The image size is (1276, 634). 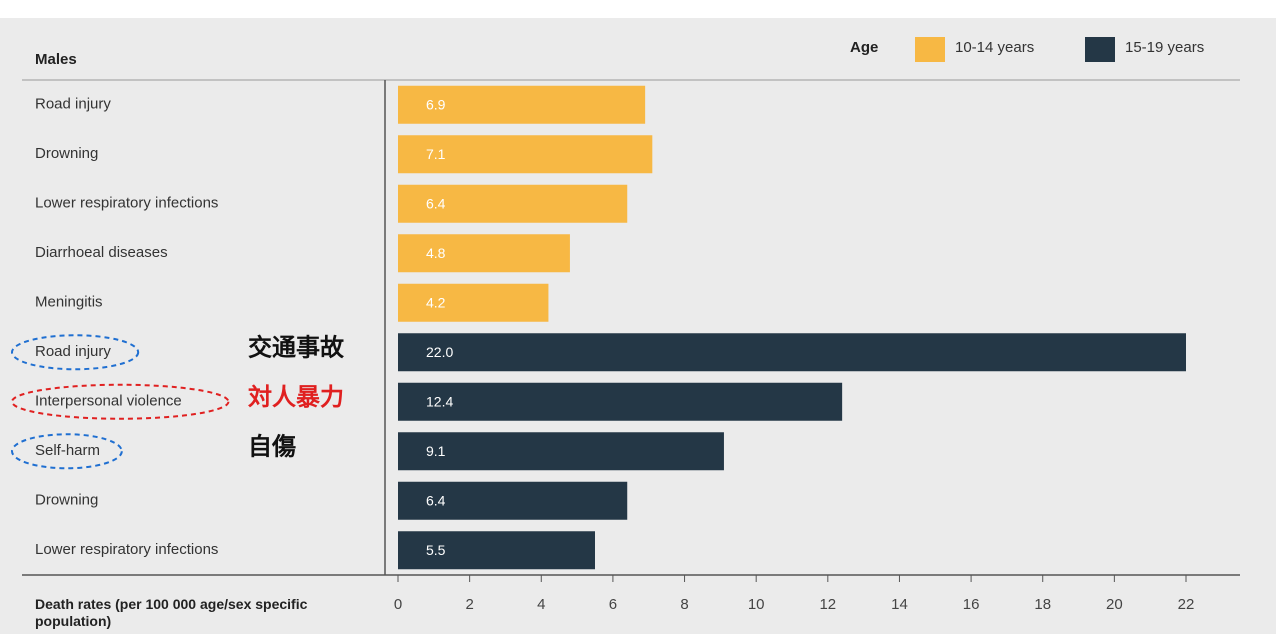 I want to click on x-tick-label: 4, so click(x=541, y=604).